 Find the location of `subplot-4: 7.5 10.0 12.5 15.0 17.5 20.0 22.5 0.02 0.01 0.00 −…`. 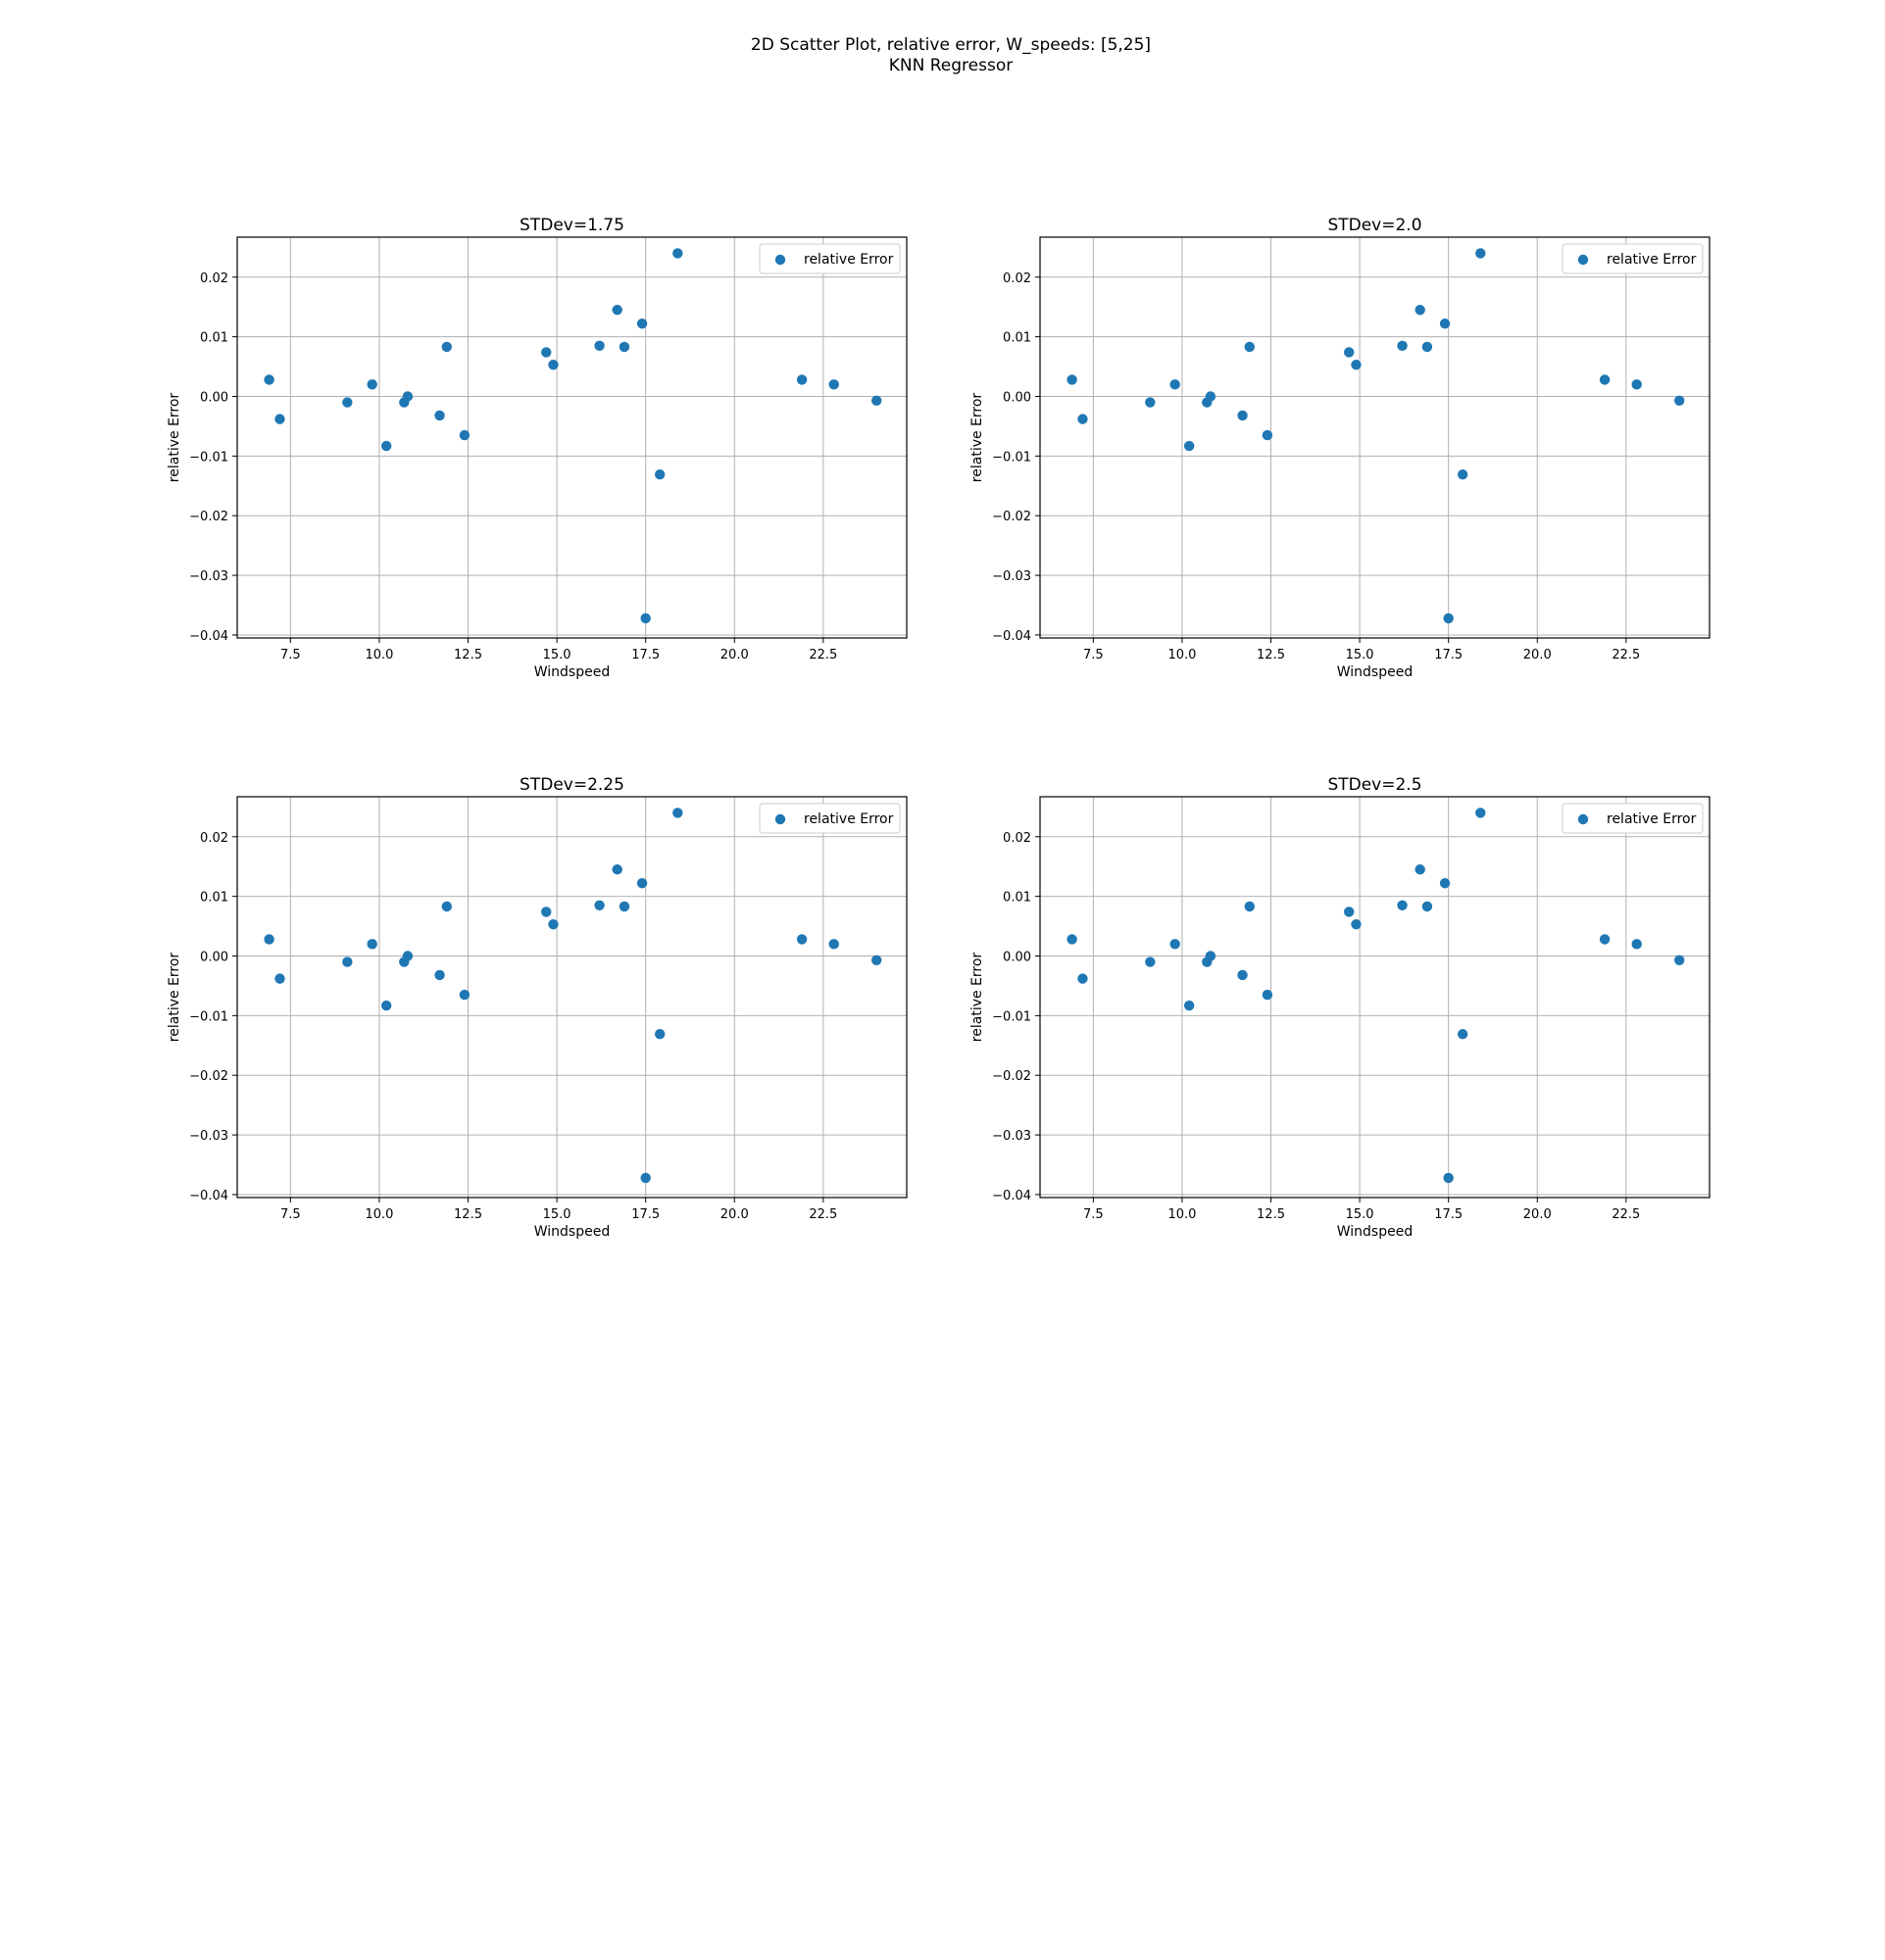

subplot-4: 7.5 10.0 12.5 15.0 17.5 20.0 22.5 0.02 0.01 0.00 −… is located at coordinates (1340, 1007).